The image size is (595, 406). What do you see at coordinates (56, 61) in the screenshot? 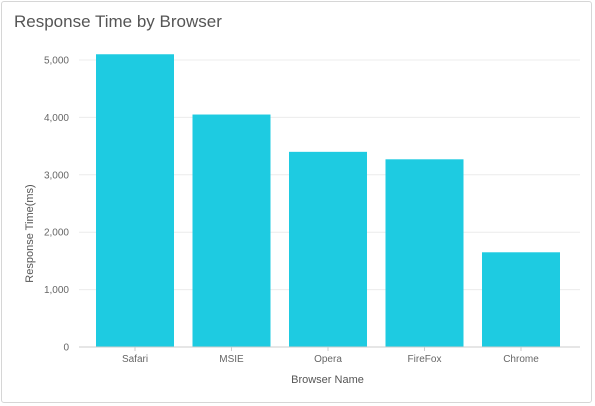
I see `y-tick-label: 5,000` at bounding box center [56, 61].